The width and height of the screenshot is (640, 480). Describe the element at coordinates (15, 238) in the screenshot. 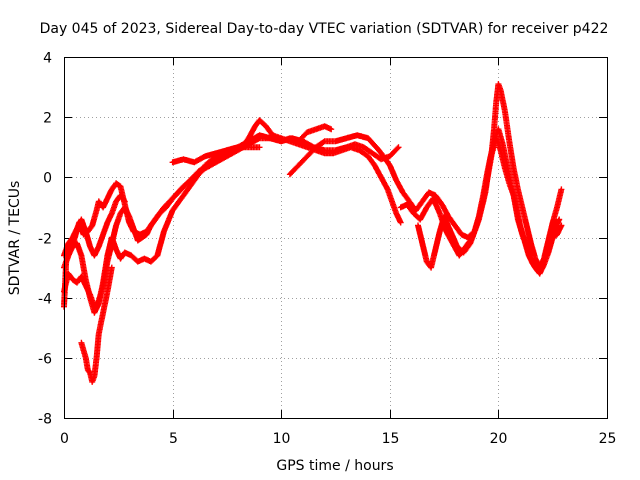

I see `y-axis-label: SDTVAR / TECUs` at that location.